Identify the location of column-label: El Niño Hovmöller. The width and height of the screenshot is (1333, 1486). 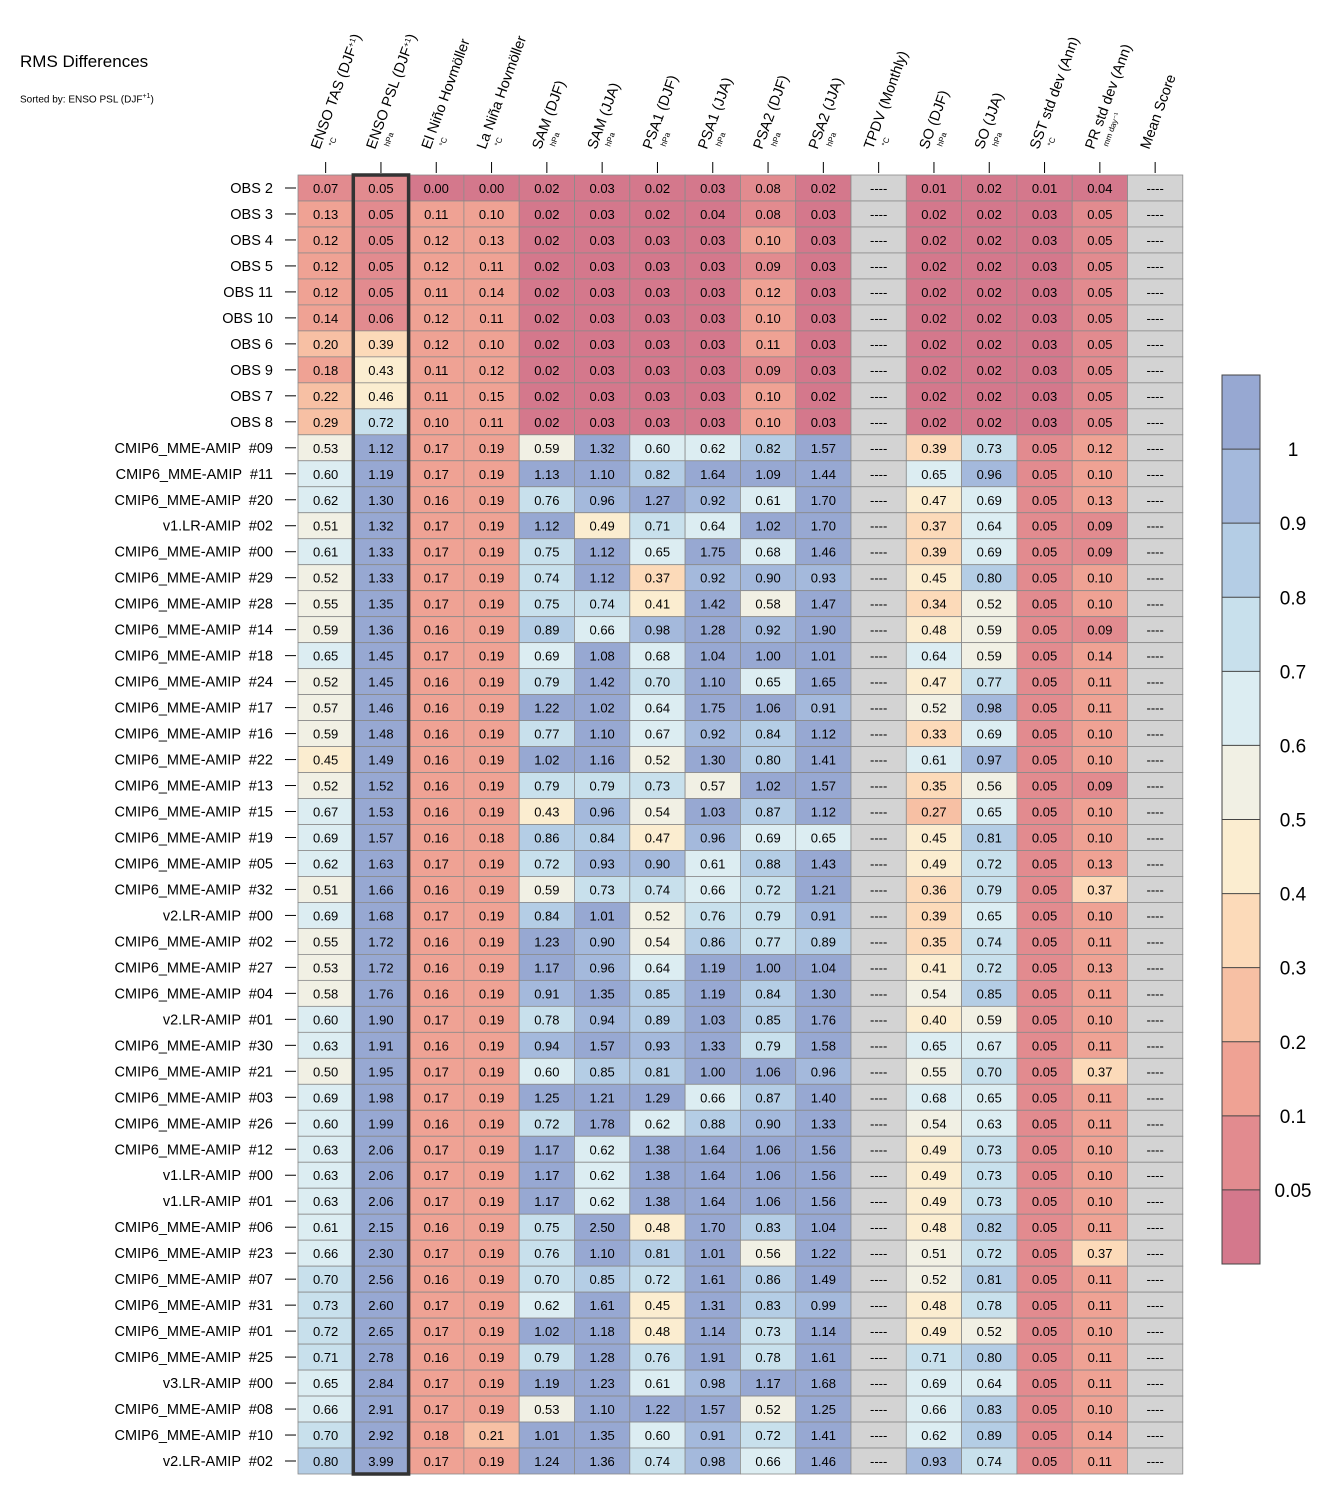
(446, 94).